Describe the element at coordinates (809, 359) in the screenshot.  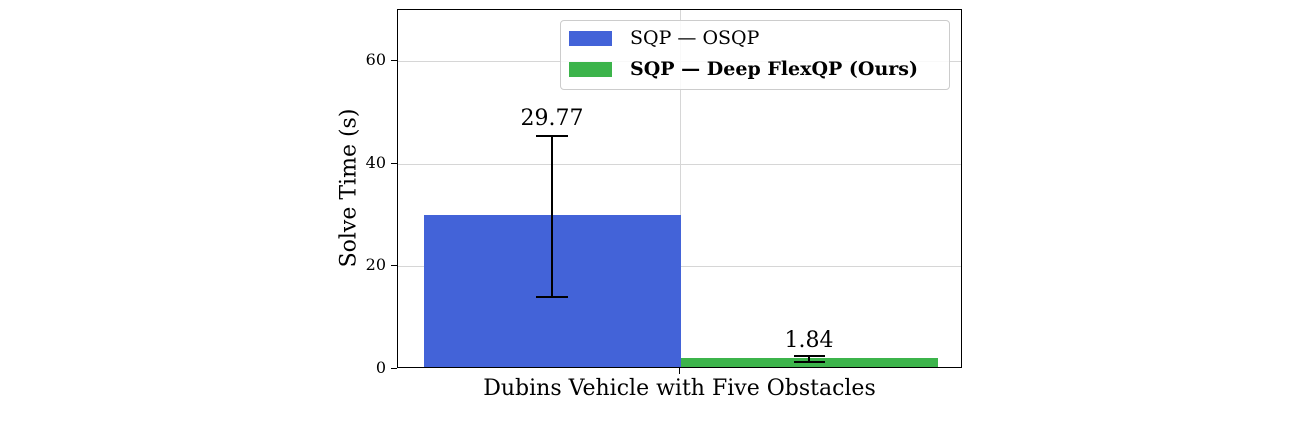
I see `errorbar-flexqp` at that location.